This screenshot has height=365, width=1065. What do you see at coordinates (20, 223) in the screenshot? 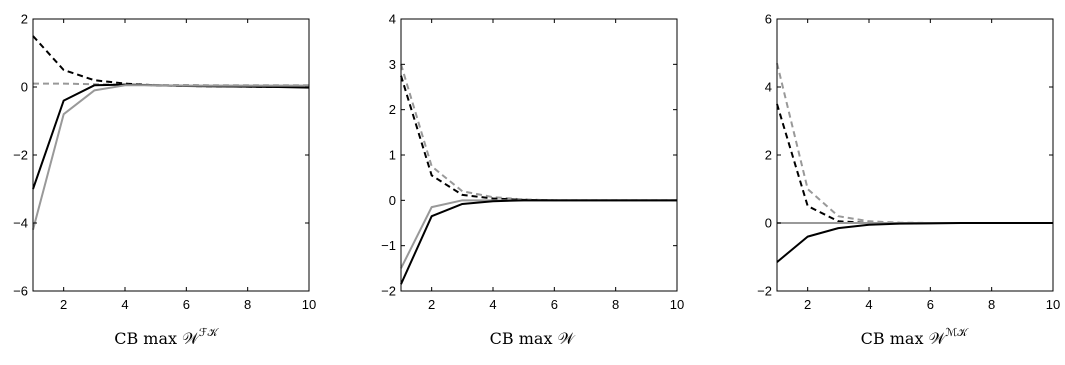
I see `y-tick-label: −4` at bounding box center [20, 223].